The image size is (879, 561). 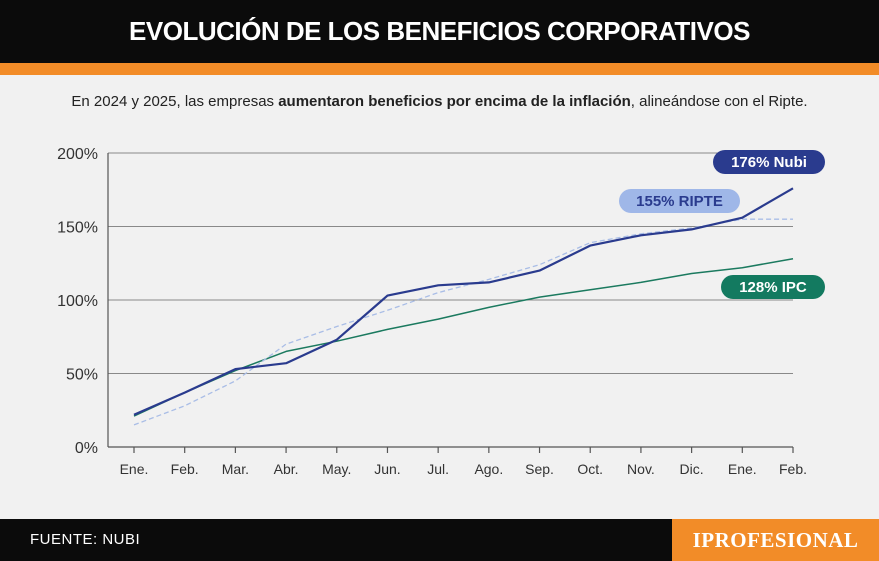 I want to click on series-label-ipc: 128% IPC, so click(x=773, y=287).